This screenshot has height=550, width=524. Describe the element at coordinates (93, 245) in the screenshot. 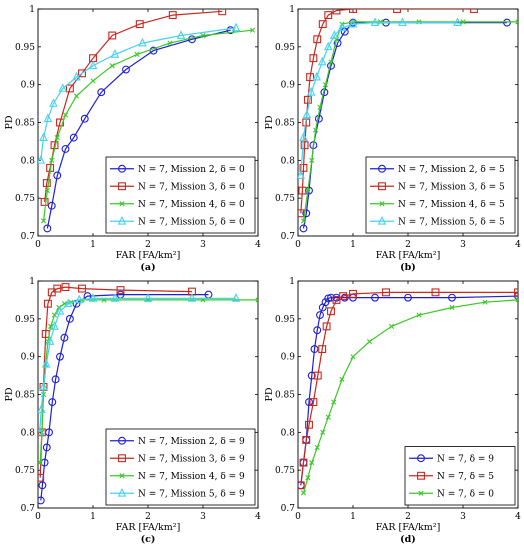

I see `x-tick-label: 1` at that location.